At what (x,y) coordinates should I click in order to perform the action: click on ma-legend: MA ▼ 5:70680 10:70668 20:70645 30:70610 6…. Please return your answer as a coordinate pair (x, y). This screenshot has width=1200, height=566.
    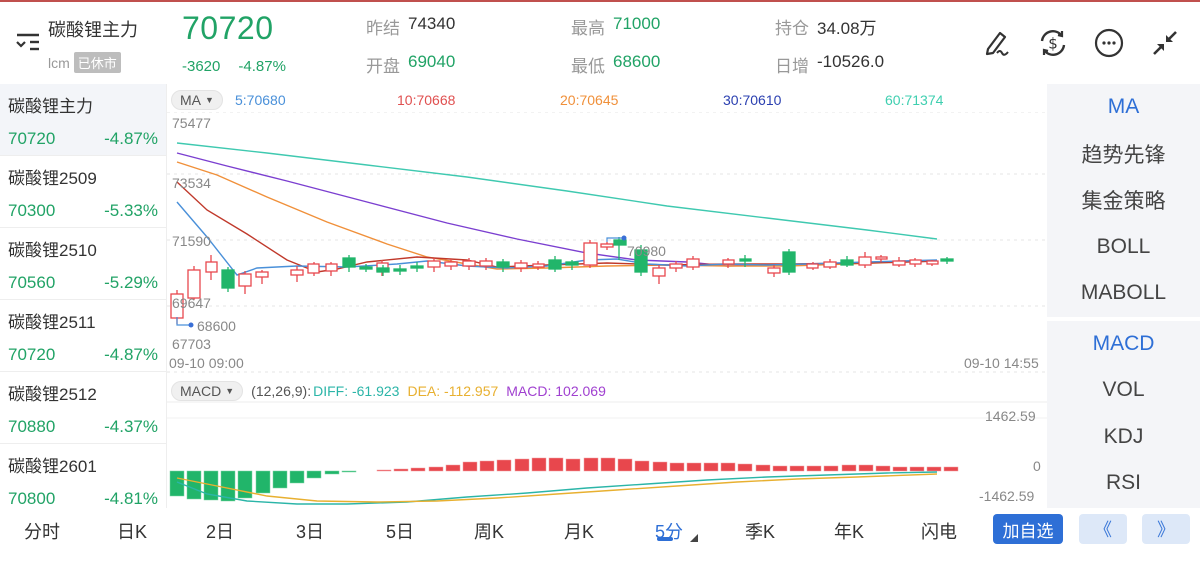
    Looking at the image, I should click on (606, 100).